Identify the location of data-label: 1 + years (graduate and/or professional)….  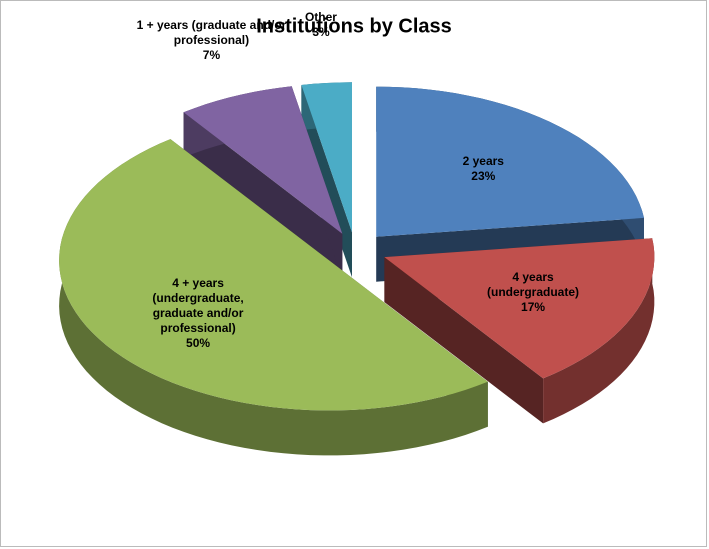
(211, 41).